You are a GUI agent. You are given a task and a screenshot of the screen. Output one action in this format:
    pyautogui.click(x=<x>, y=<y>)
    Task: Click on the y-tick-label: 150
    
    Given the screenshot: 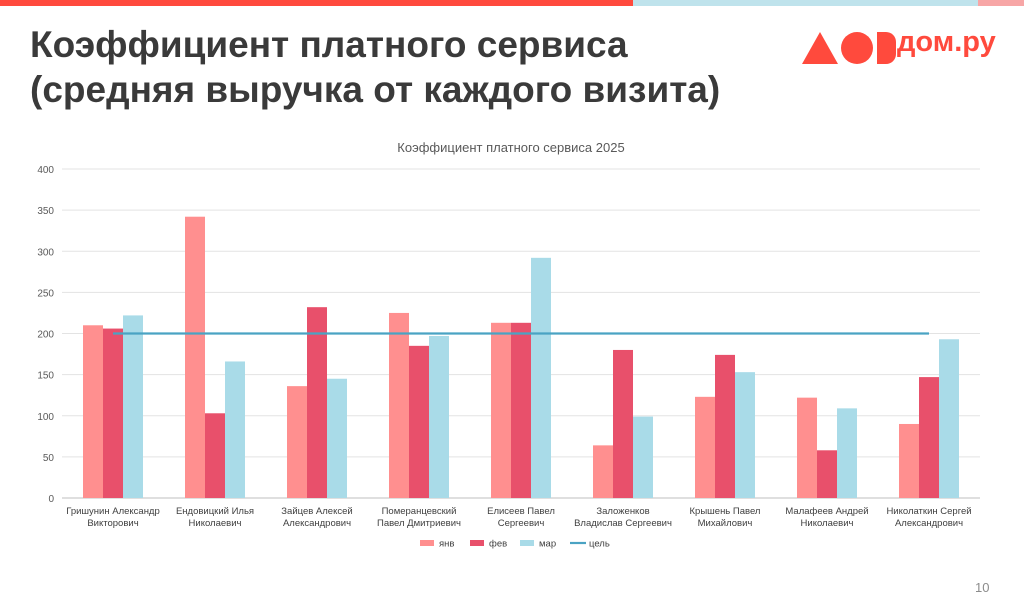 What is the action you would take?
    pyautogui.click(x=45, y=376)
    